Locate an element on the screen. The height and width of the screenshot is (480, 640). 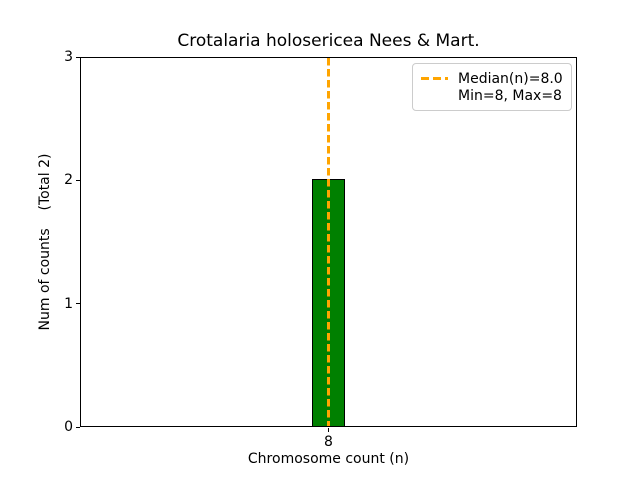
x-axis-label: Chromosome count (n) is located at coordinates (328, 459).